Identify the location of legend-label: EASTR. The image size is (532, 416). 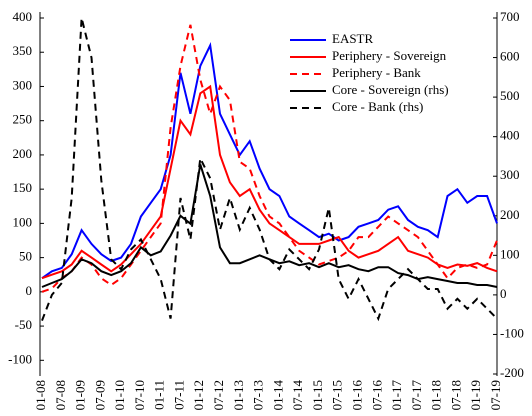
(353, 38).